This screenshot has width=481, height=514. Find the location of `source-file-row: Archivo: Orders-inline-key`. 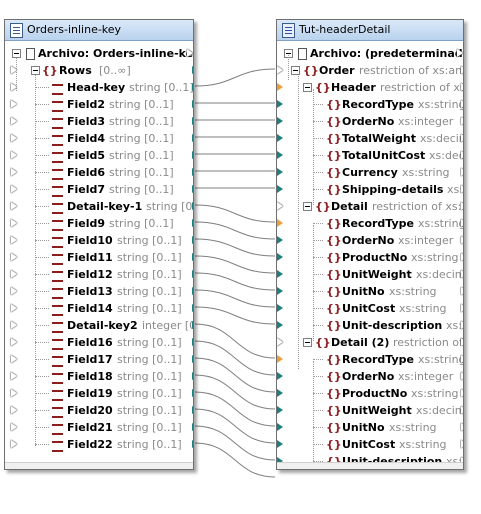

source-file-row: Archivo: Orders-inline-key is located at coordinates (99, 53).